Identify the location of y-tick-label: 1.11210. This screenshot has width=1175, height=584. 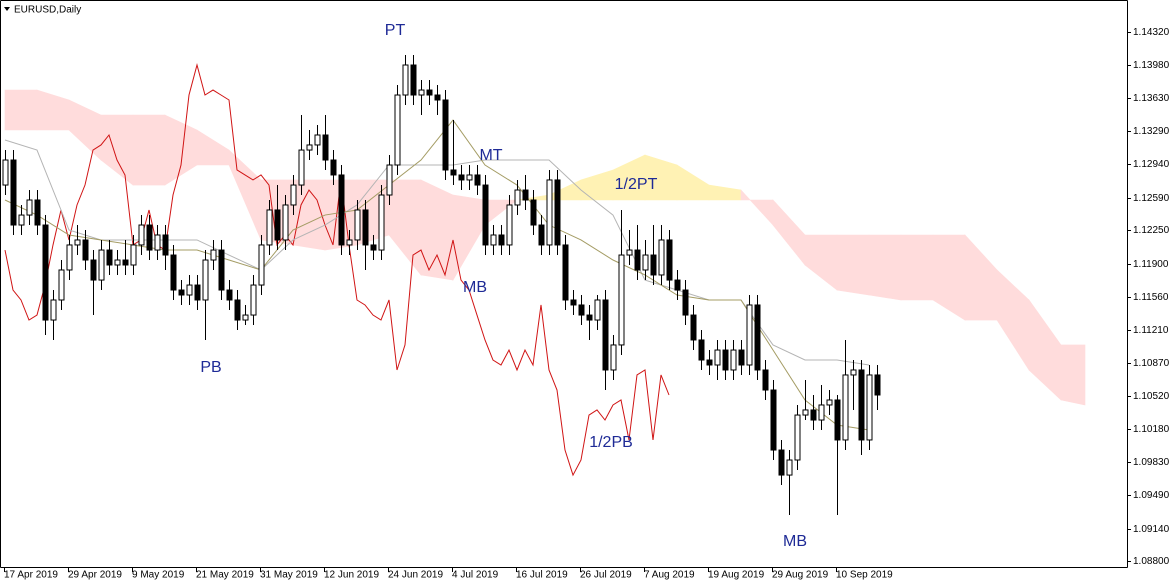
(1151, 330).